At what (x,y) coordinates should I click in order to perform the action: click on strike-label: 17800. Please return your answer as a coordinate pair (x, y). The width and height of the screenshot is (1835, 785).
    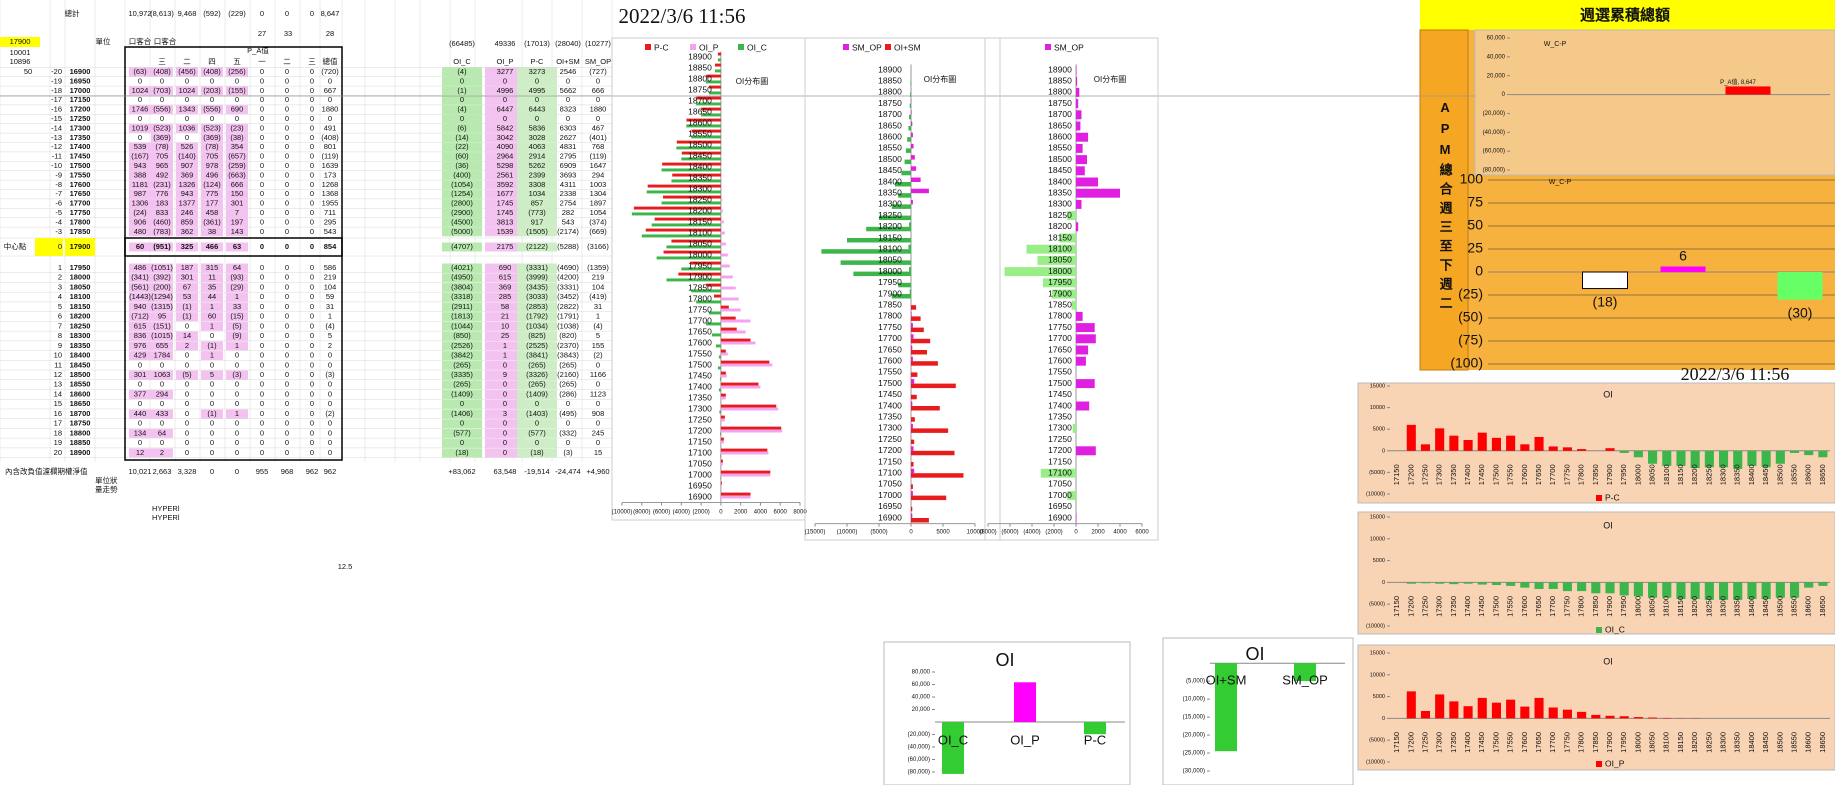
    Looking at the image, I should click on (1060, 316).